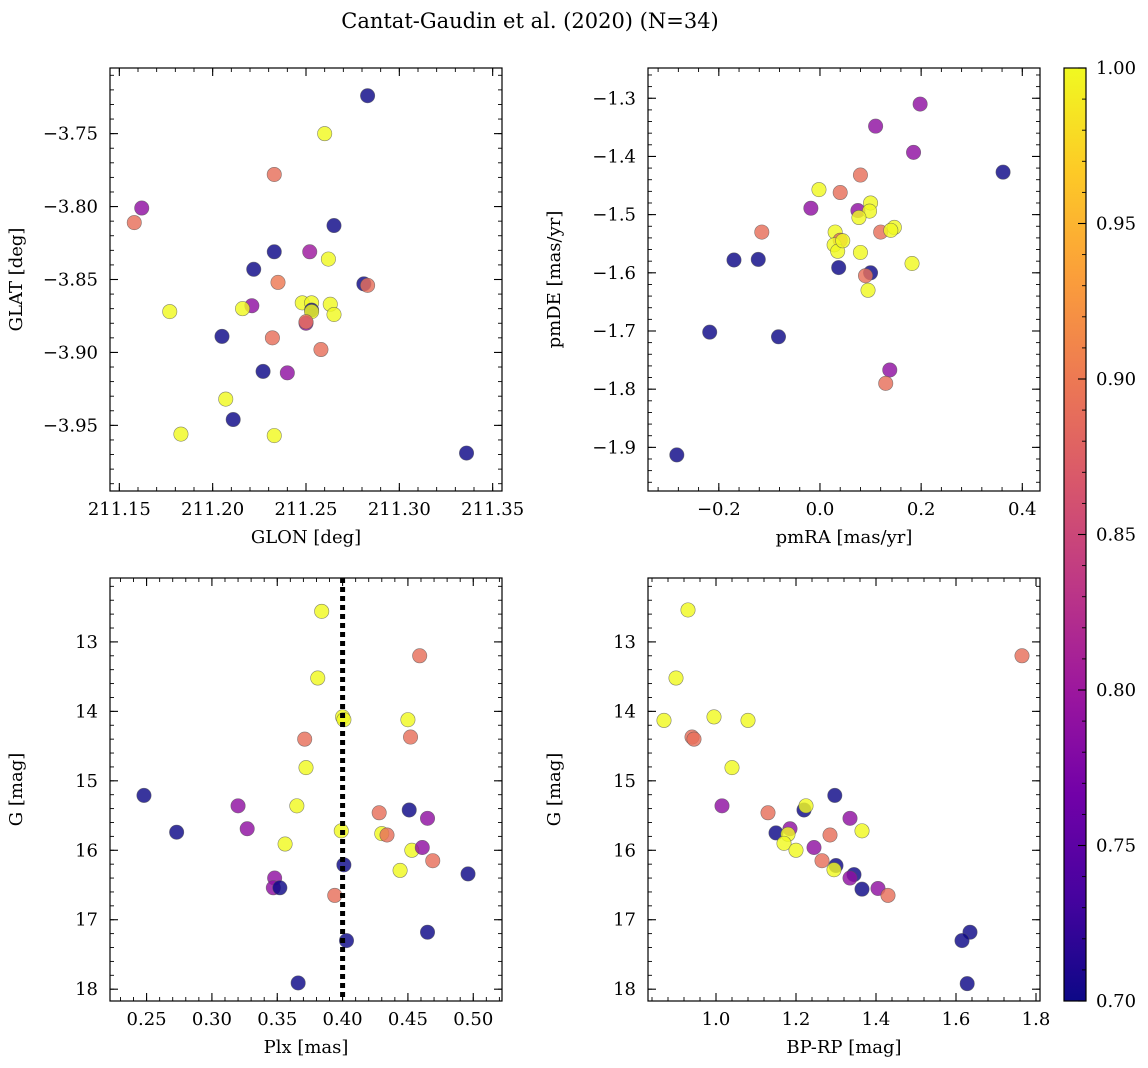 The height and width of the screenshot is (1068, 1148). Describe the element at coordinates (1116, 846) in the screenshot. I see `colorbar-tick-label: 0.75` at that location.